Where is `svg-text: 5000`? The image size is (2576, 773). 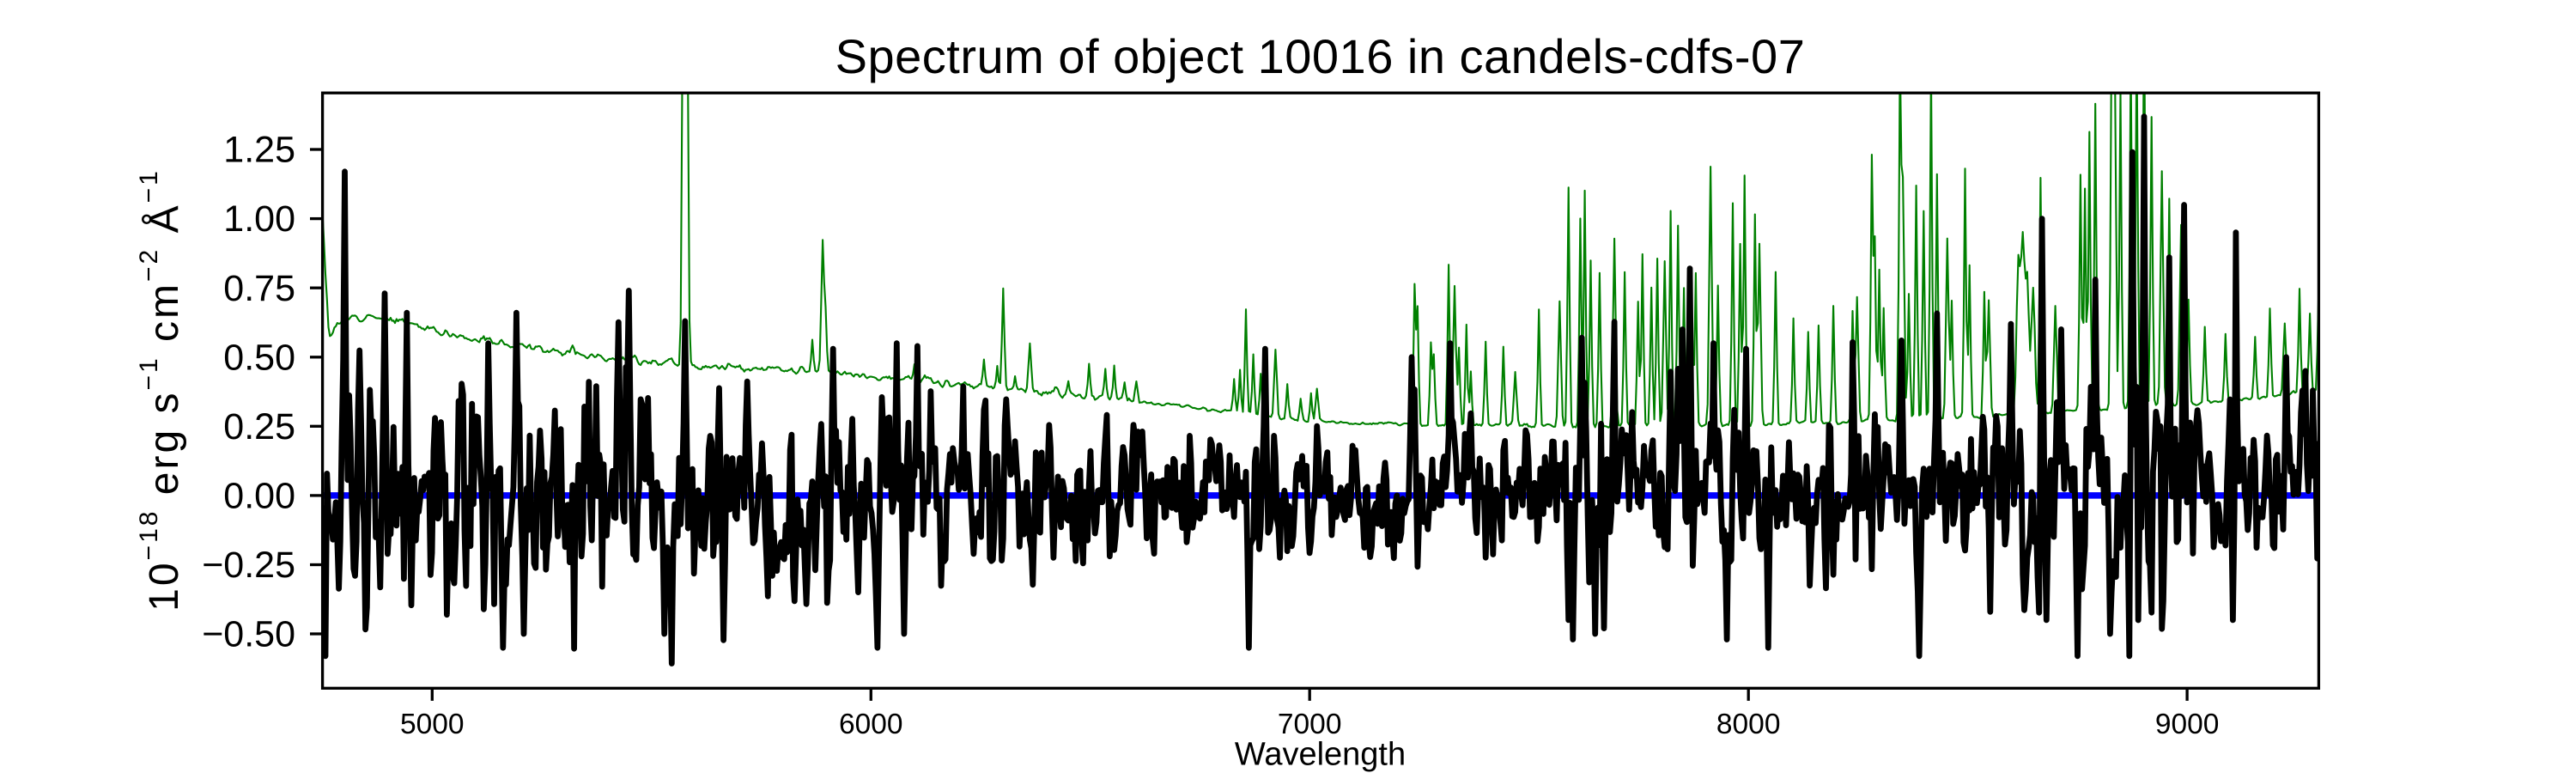
svg-text: 5000 is located at coordinates (432, 724).